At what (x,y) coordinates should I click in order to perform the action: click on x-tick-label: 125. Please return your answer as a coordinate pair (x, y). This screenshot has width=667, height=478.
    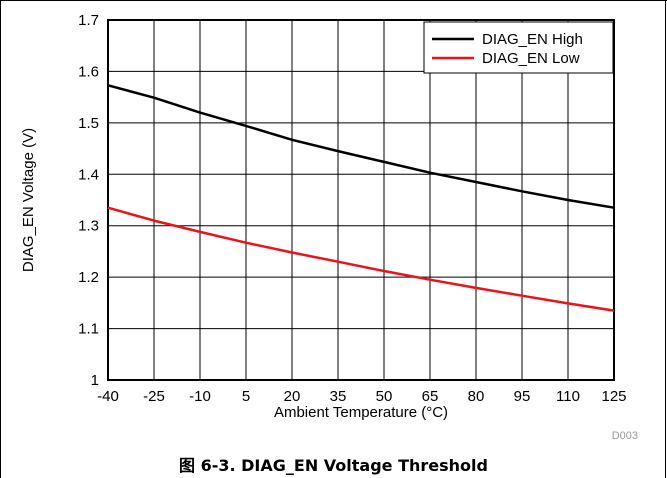
    Looking at the image, I should click on (613, 396).